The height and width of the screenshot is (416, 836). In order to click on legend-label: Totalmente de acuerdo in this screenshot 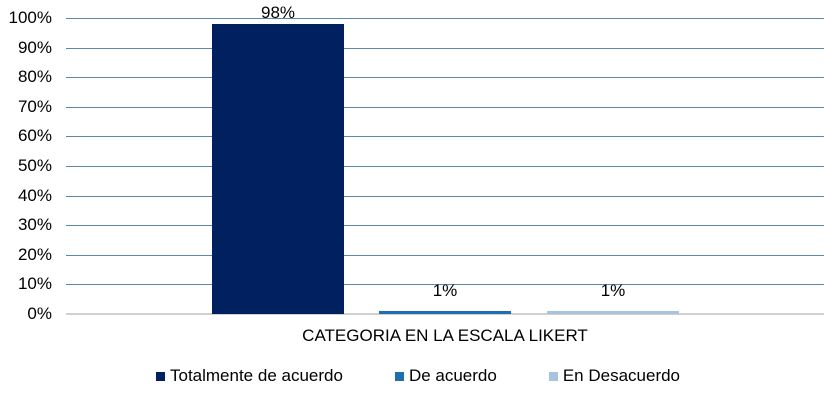, I will do `click(256, 375)`.